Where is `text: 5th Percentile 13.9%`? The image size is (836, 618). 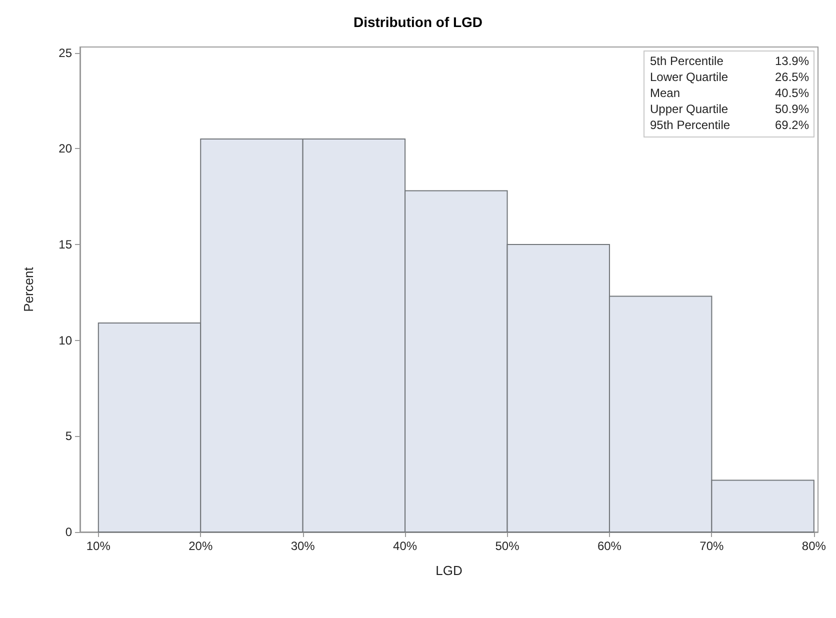
text: 5th Percentile 13.9% is located at coordinates (729, 61).